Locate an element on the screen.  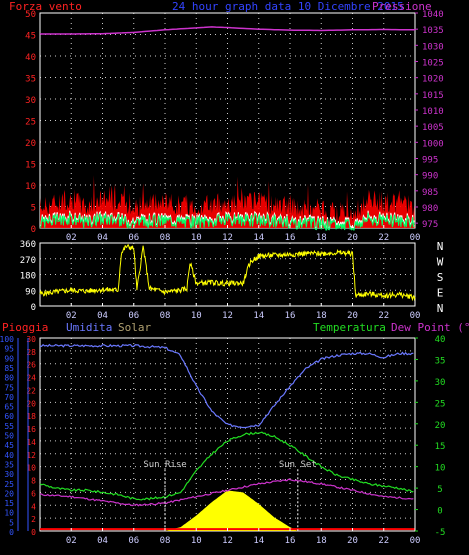
humidity-ytick-label: 0 is located at coordinates (33, 532).